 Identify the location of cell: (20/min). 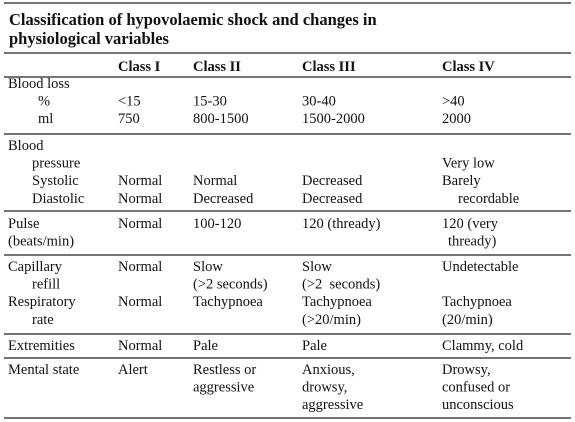
(467, 320).